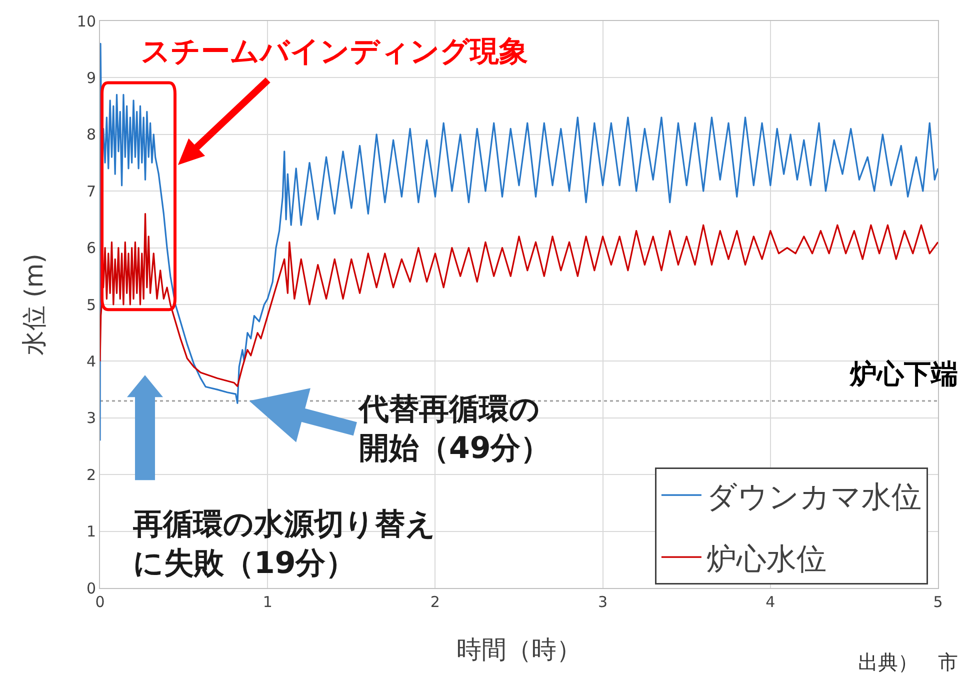  What do you see at coordinates (814, 497) in the screenshot?
I see `legend-label: ダウンカマ水位` at bounding box center [814, 497].